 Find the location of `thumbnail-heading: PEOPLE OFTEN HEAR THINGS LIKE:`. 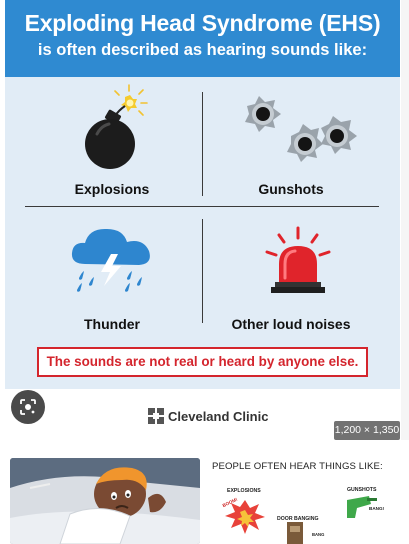

thumbnail-heading: PEOPLE OFTEN HEAR THINGS LIKE: is located at coordinates (297, 466).